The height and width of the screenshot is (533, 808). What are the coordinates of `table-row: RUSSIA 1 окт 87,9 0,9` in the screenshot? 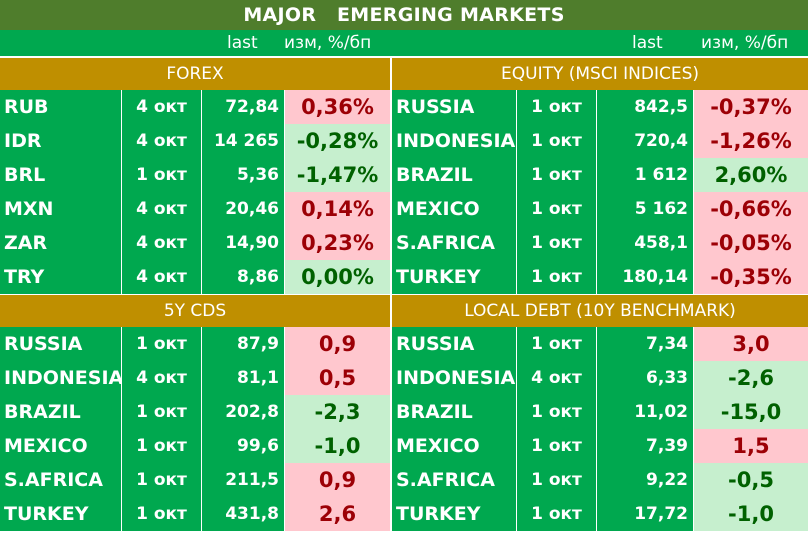 It's located at (195, 344).